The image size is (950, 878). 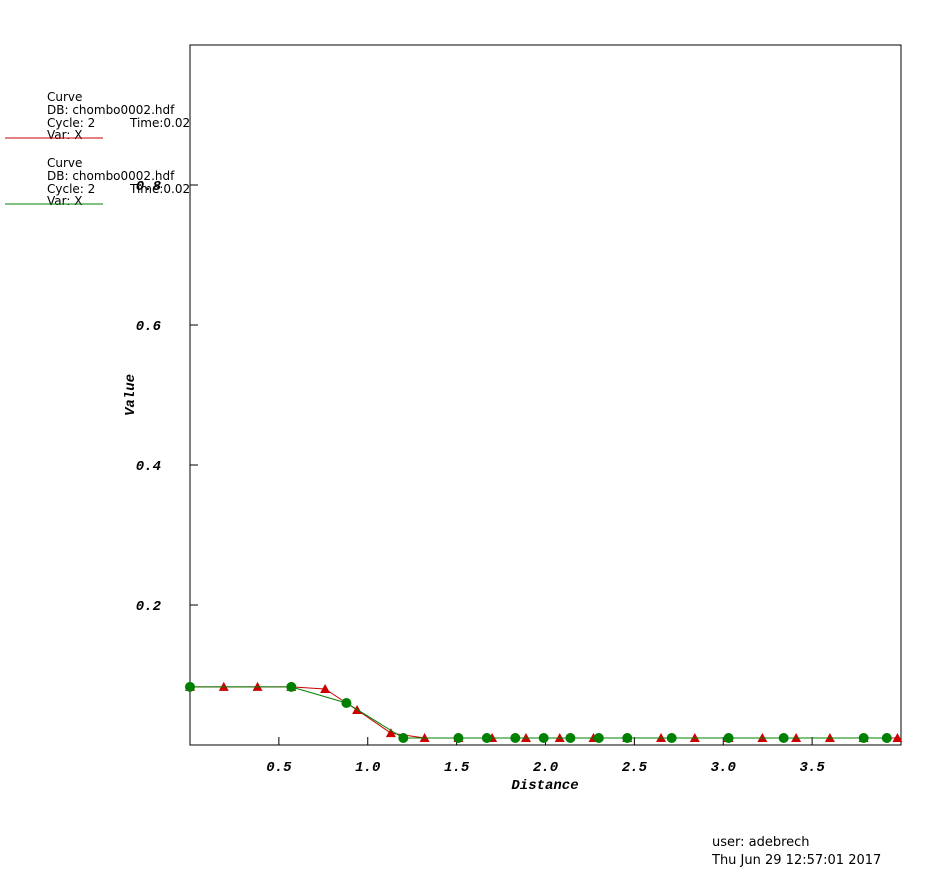 What do you see at coordinates (131, 395) in the screenshot?
I see `y-axis-title: Value` at bounding box center [131, 395].